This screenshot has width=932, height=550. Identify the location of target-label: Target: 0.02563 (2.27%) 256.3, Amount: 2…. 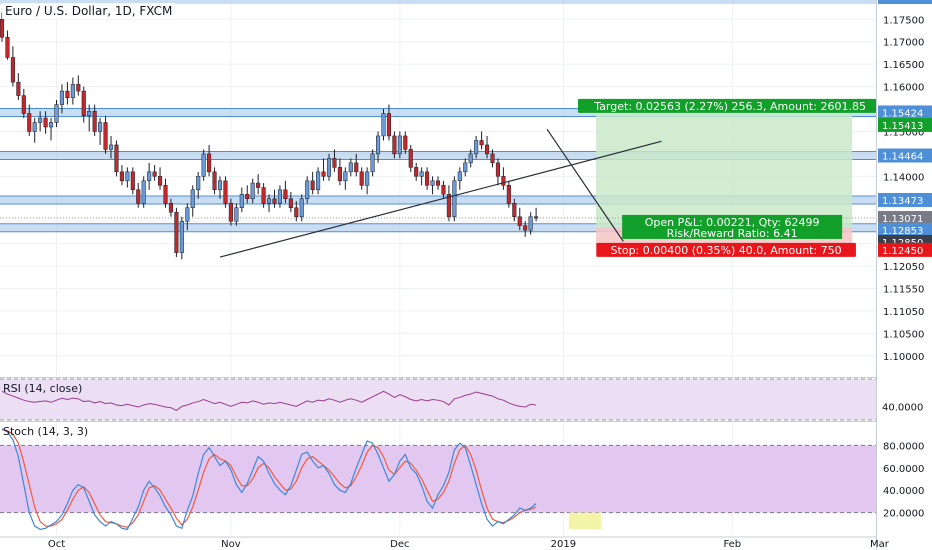
(730, 105).